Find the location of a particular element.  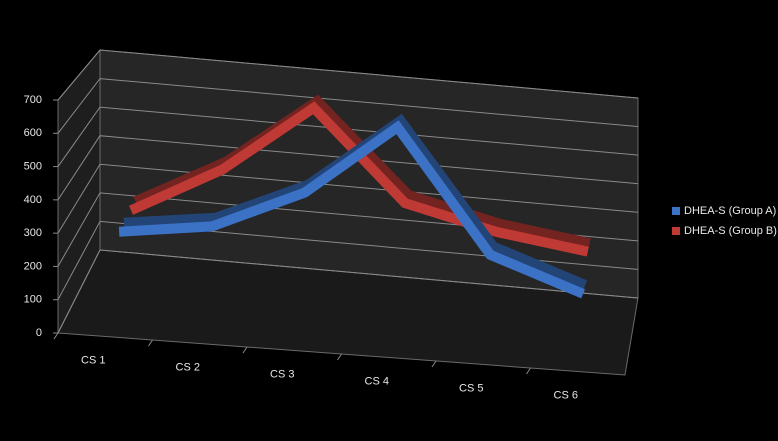

y-tick-label: 100 is located at coordinates (33, 300).